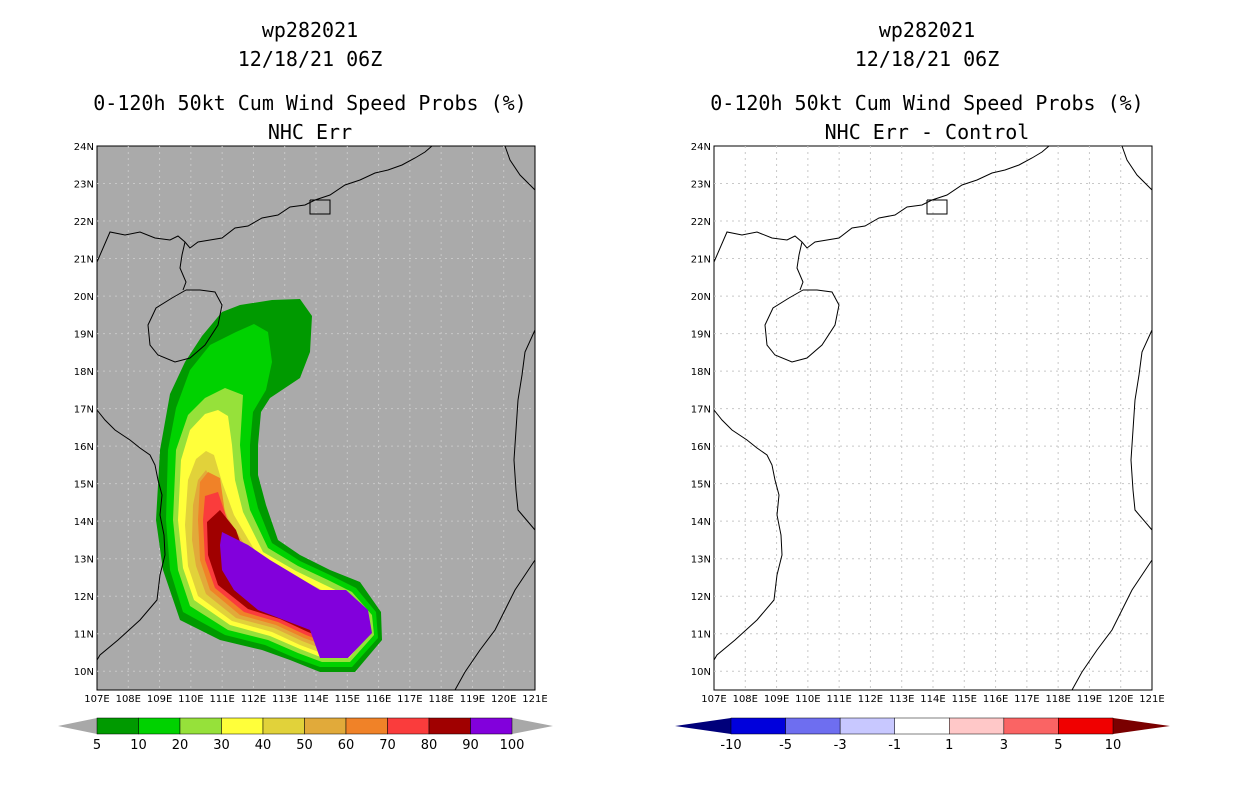 The width and height of the screenshot is (1236, 800). I want to click on left-lon-tick-label: 113E, so click(284, 699).